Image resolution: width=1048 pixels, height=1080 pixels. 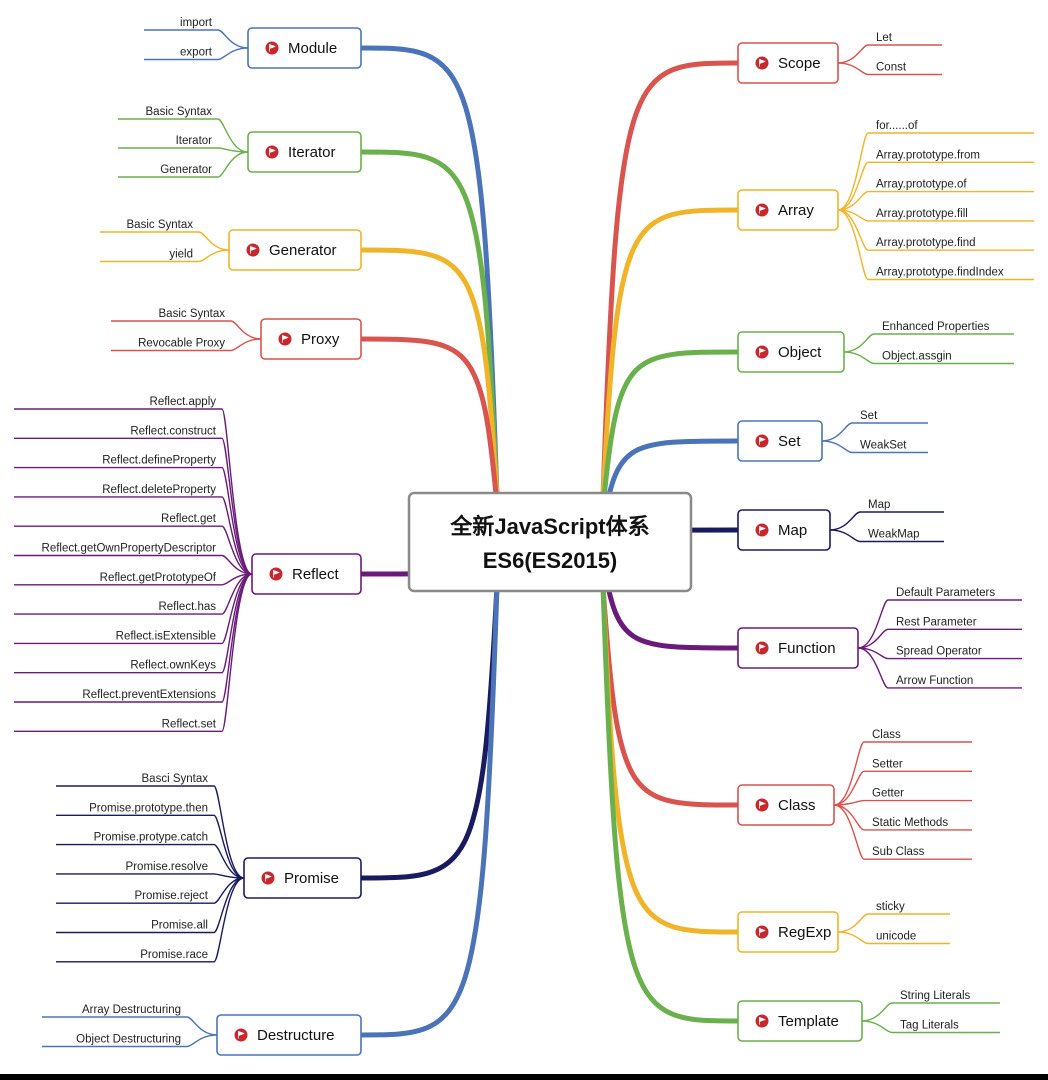 I want to click on topic-proxy: Proxy, so click(x=311, y=339).